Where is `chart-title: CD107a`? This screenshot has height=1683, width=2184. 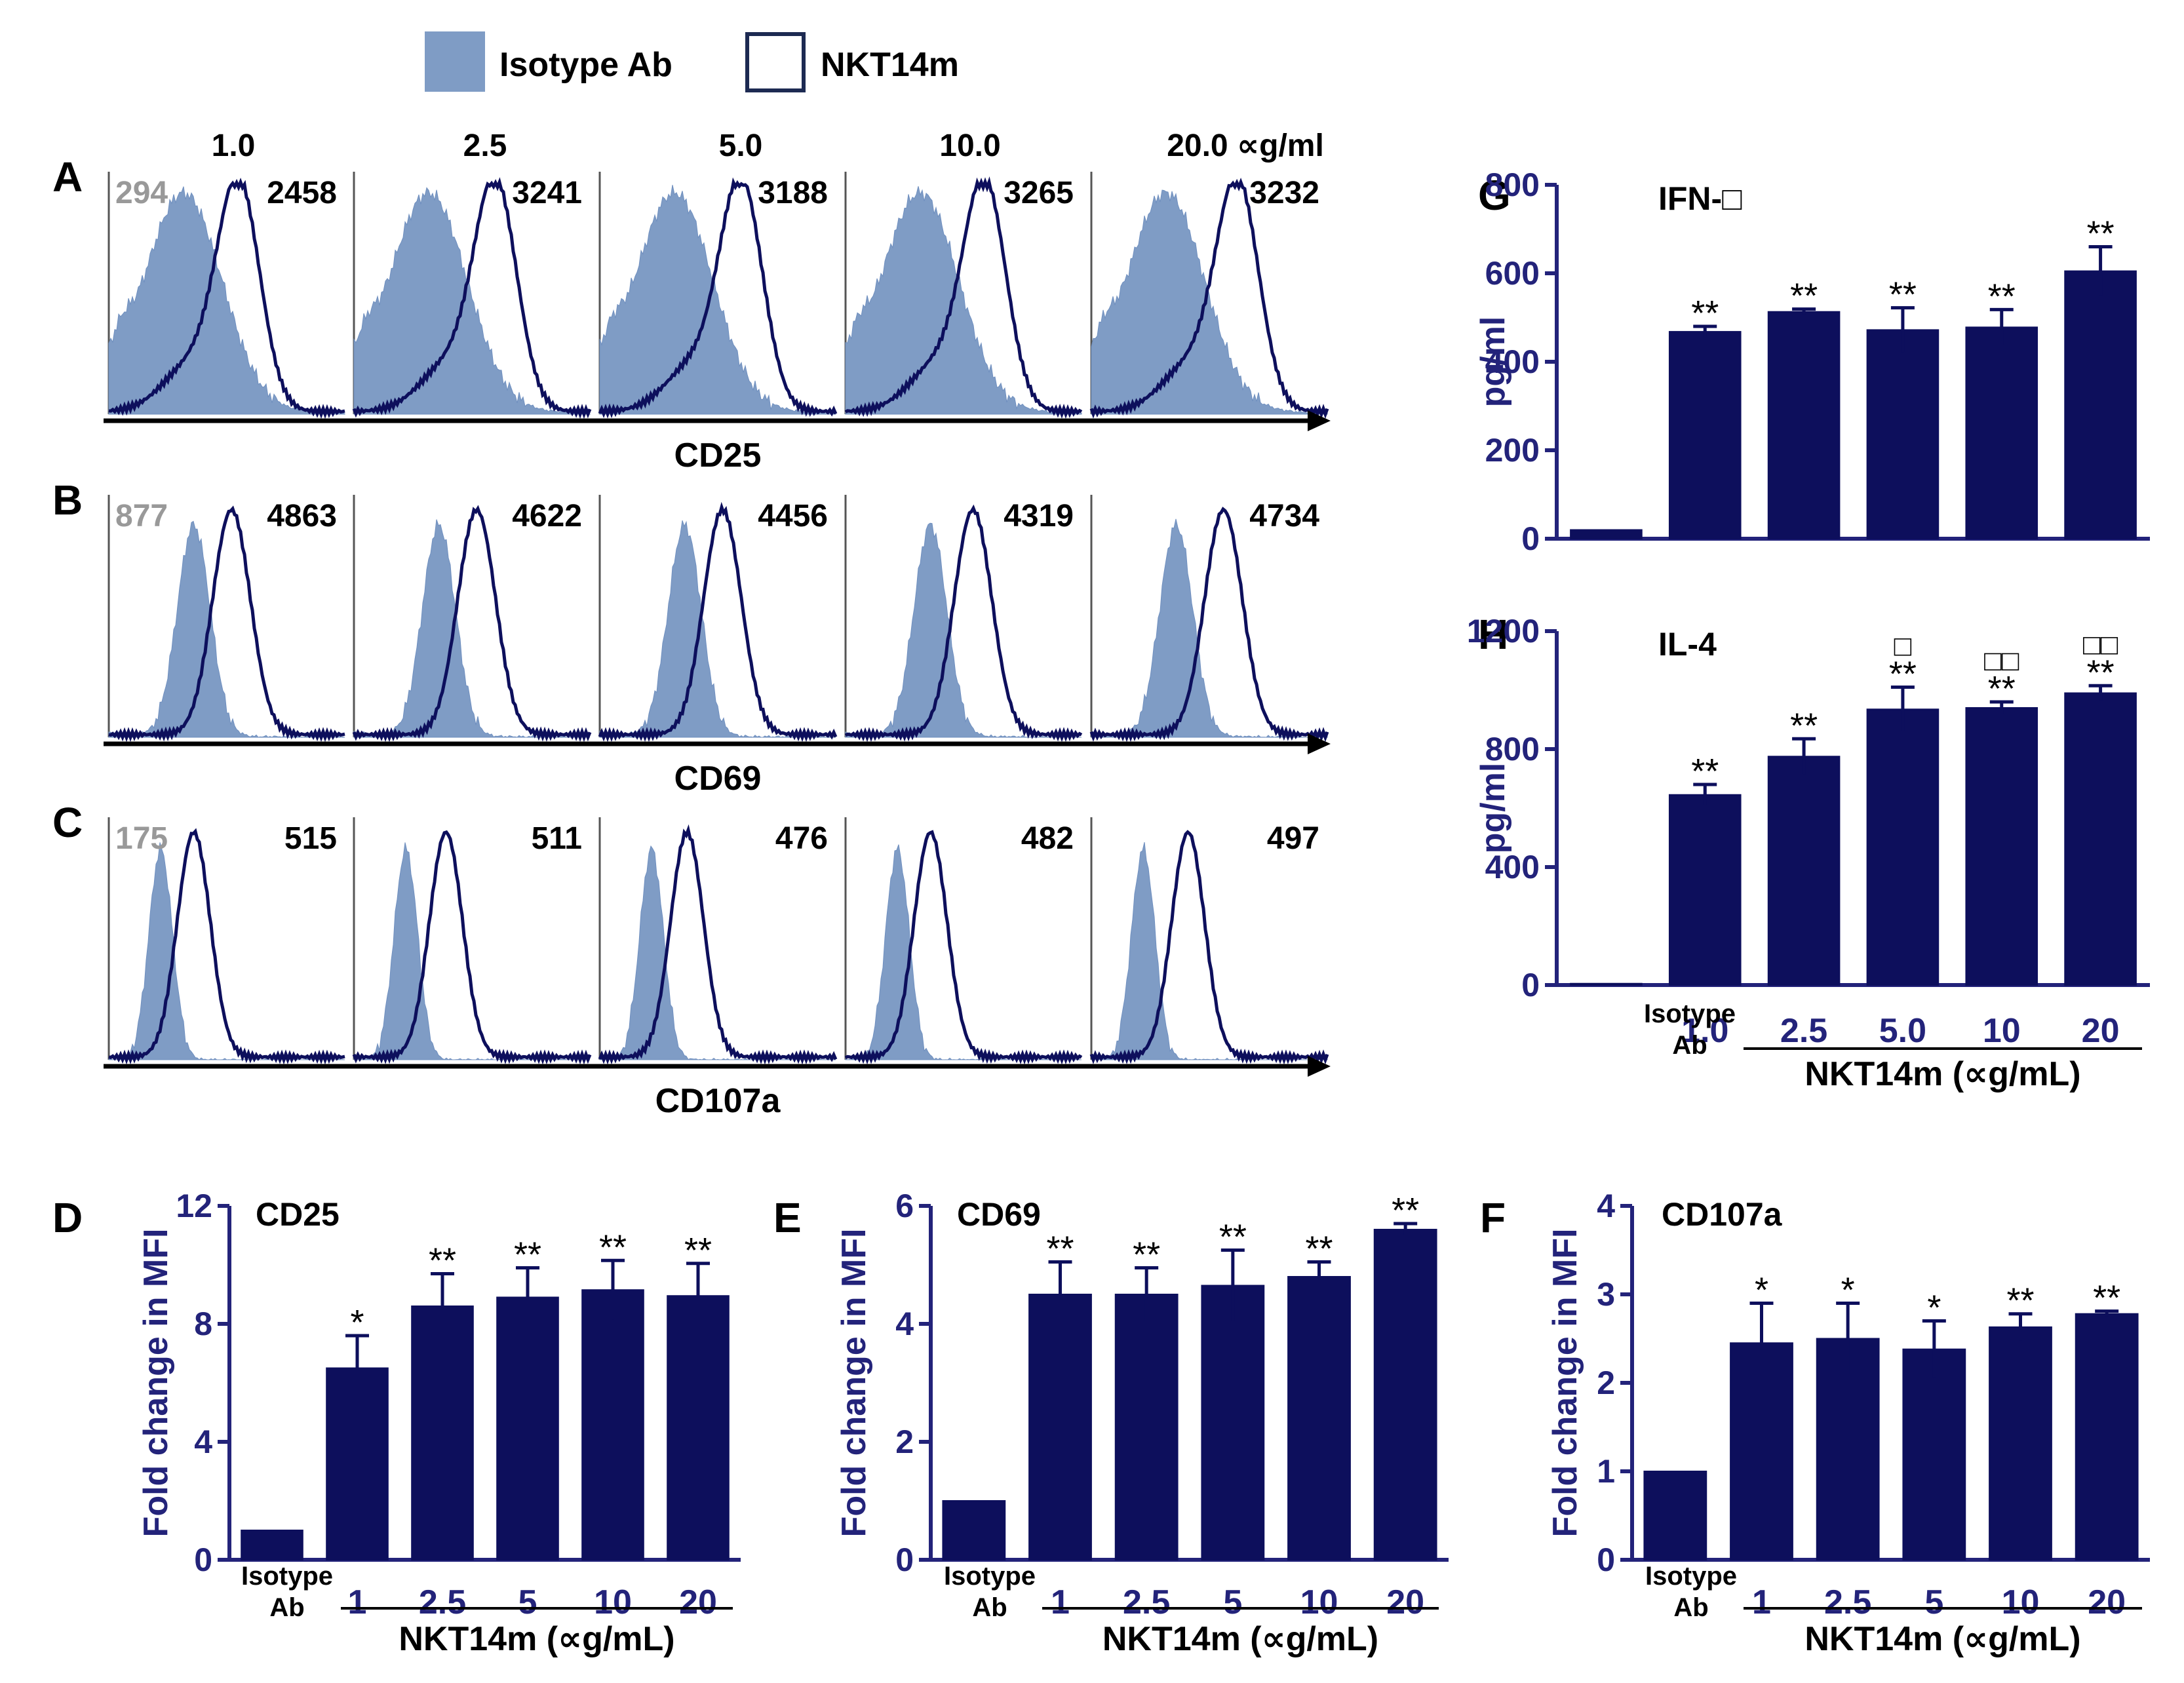
chart-title: CD107a is located at coordinates (1722, 1215).